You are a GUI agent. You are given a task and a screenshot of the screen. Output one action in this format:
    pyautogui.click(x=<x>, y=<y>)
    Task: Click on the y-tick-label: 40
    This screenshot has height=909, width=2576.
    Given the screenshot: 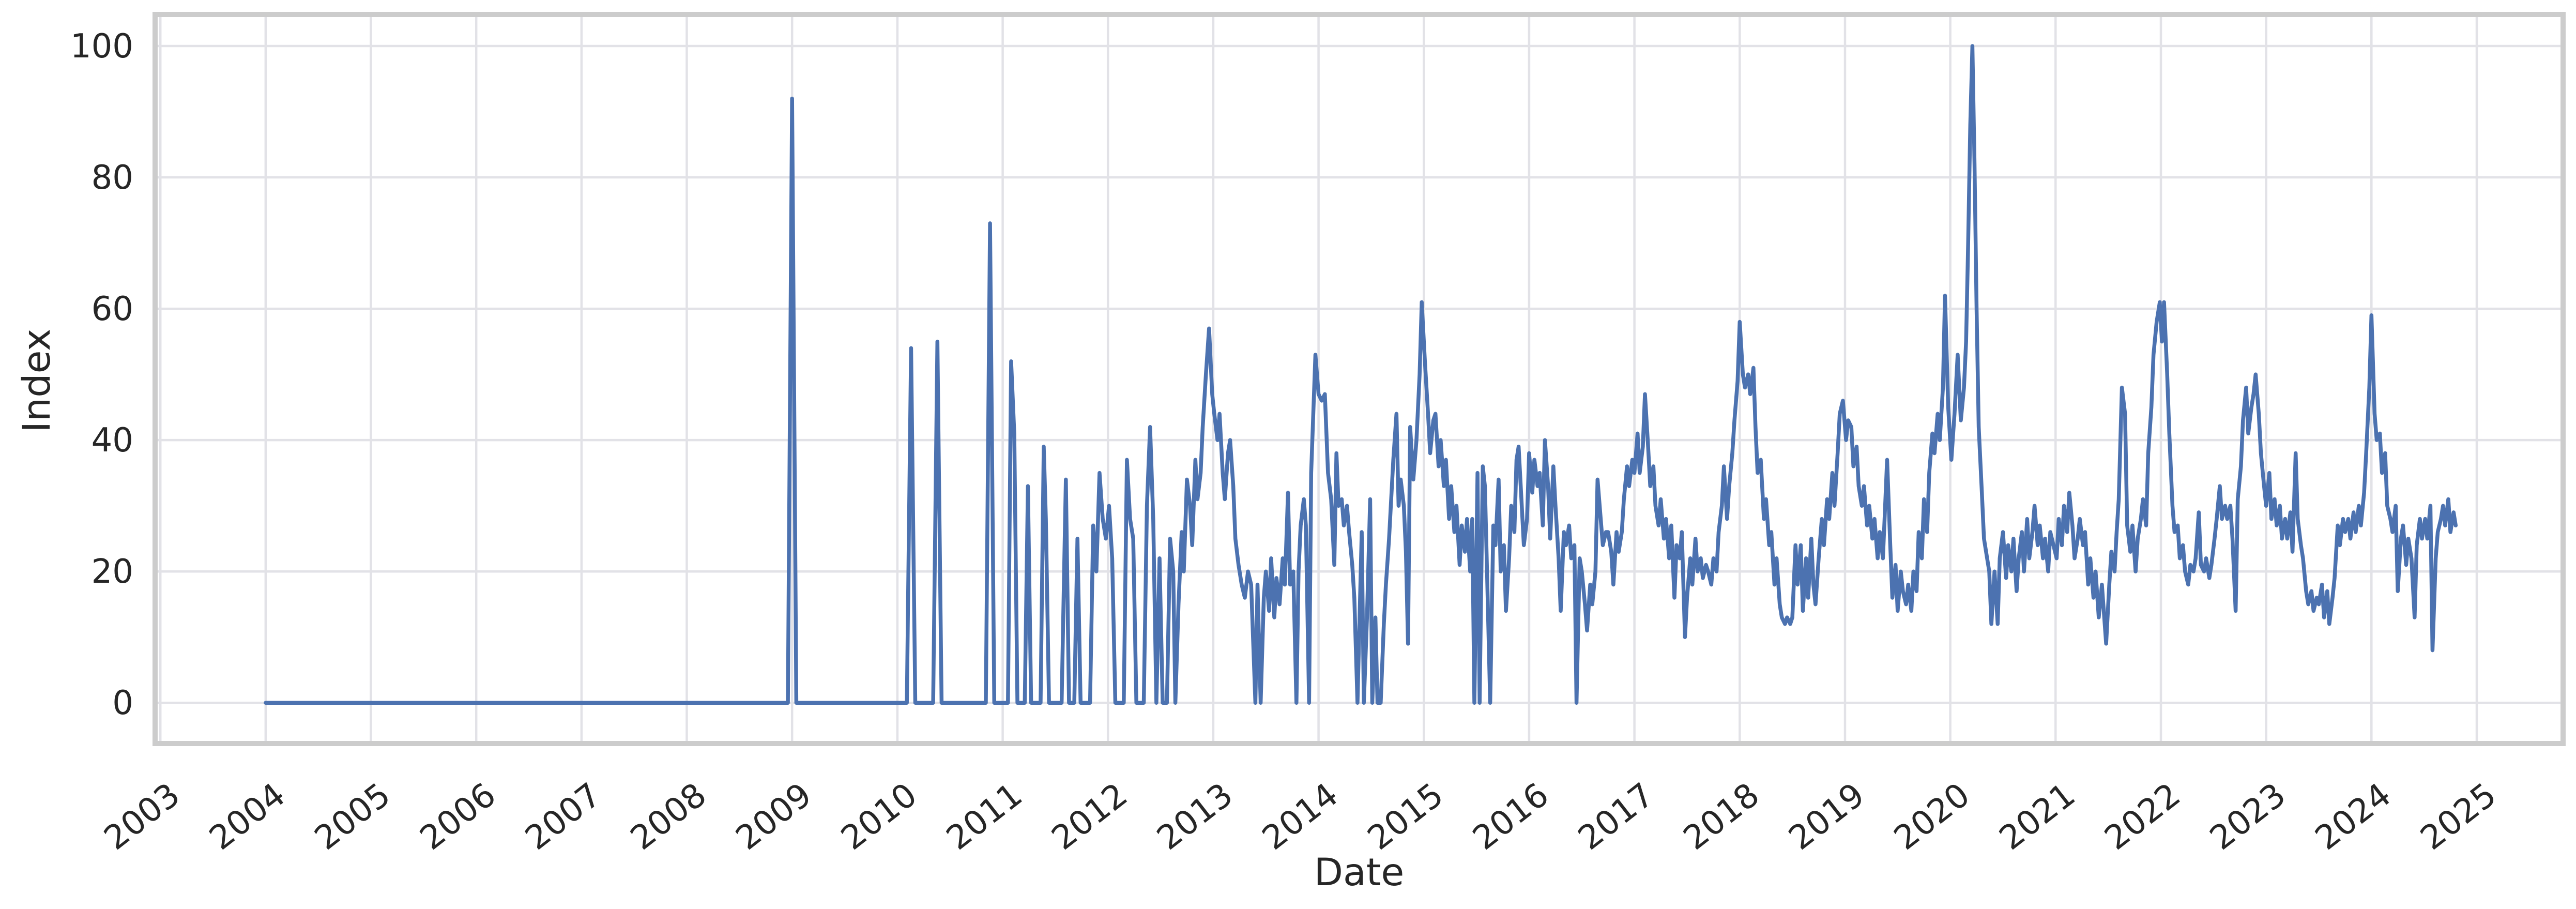 What is the action you would take?
    pyautogui.click(x=112, y=441)
    